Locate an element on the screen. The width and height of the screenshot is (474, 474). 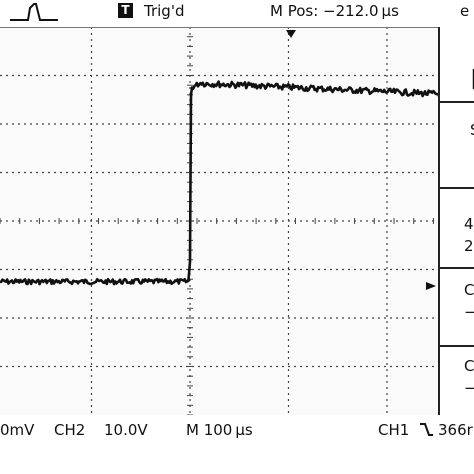
top-status-bar: T Trig'd M Pos: −212.0 μs e is located at coordinates (237, 14).